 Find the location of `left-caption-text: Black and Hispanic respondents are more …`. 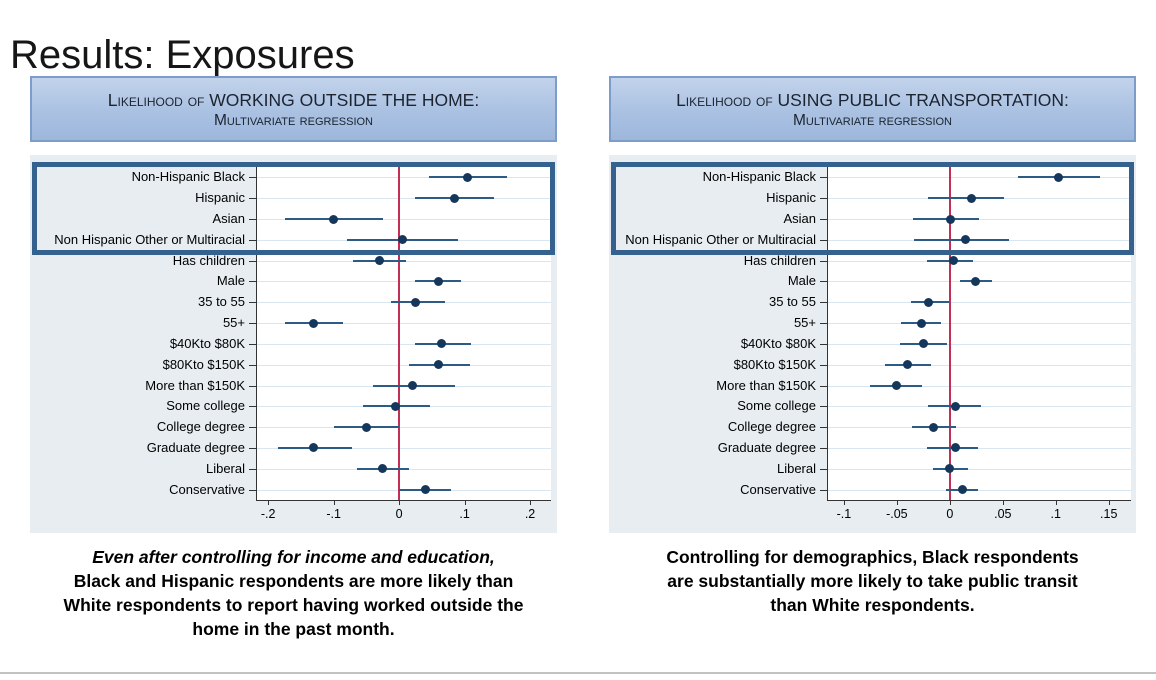

left-caption-text: Black and Hispanic respondents are more … is located at coordinates (293, 605).